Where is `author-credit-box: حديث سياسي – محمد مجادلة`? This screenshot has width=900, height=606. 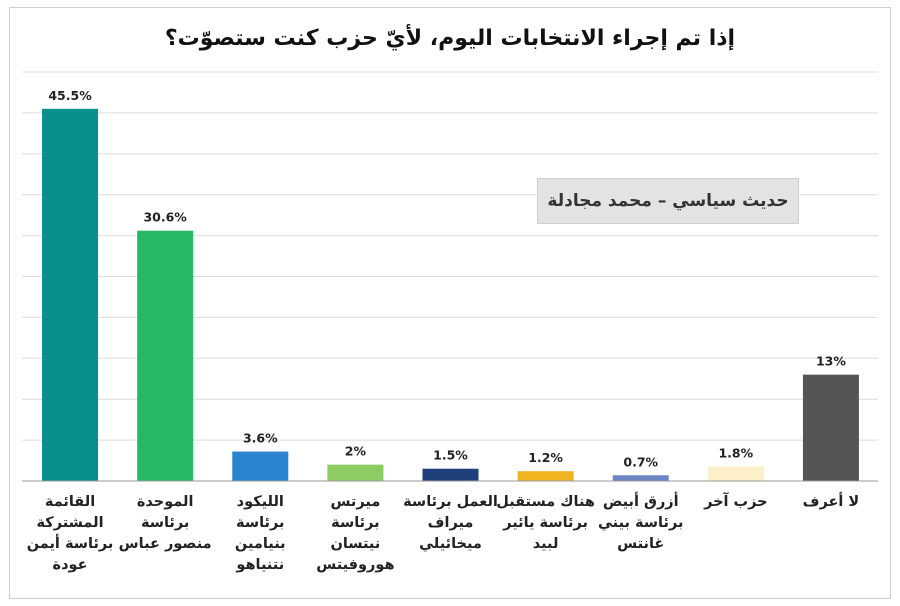 author-credit-box: حديث سياسي – محمد مجادلة is located at coordinates (668, 201).